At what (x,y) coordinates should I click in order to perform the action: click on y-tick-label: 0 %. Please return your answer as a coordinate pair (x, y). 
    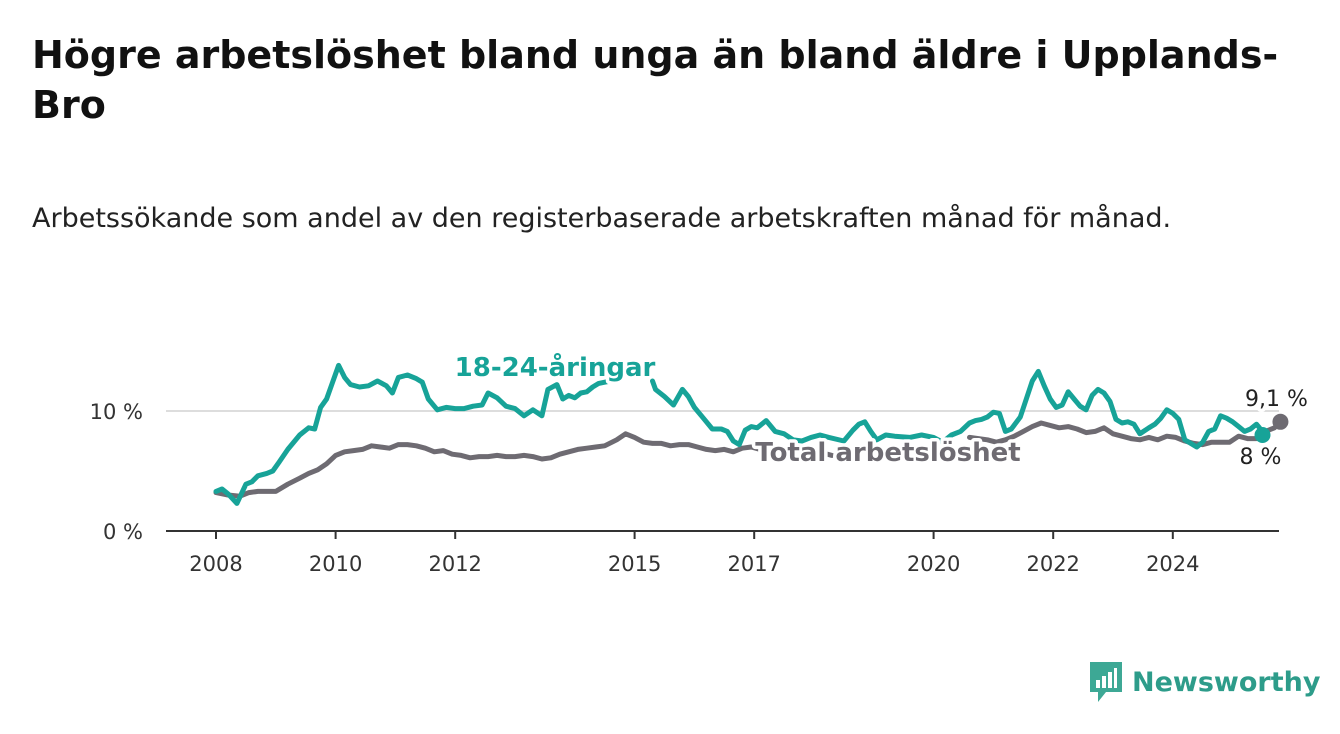
    Looking at the image, I should click on (123, 532).